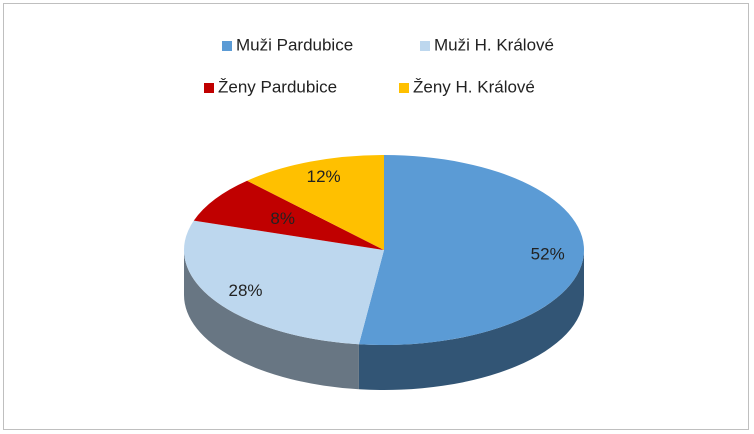 The image size is (754, 434). What do you see at coordinates (494, 44) in the screenshot?
I see `legend-label: Muži H. Králové` at bounding box center [494, 44].